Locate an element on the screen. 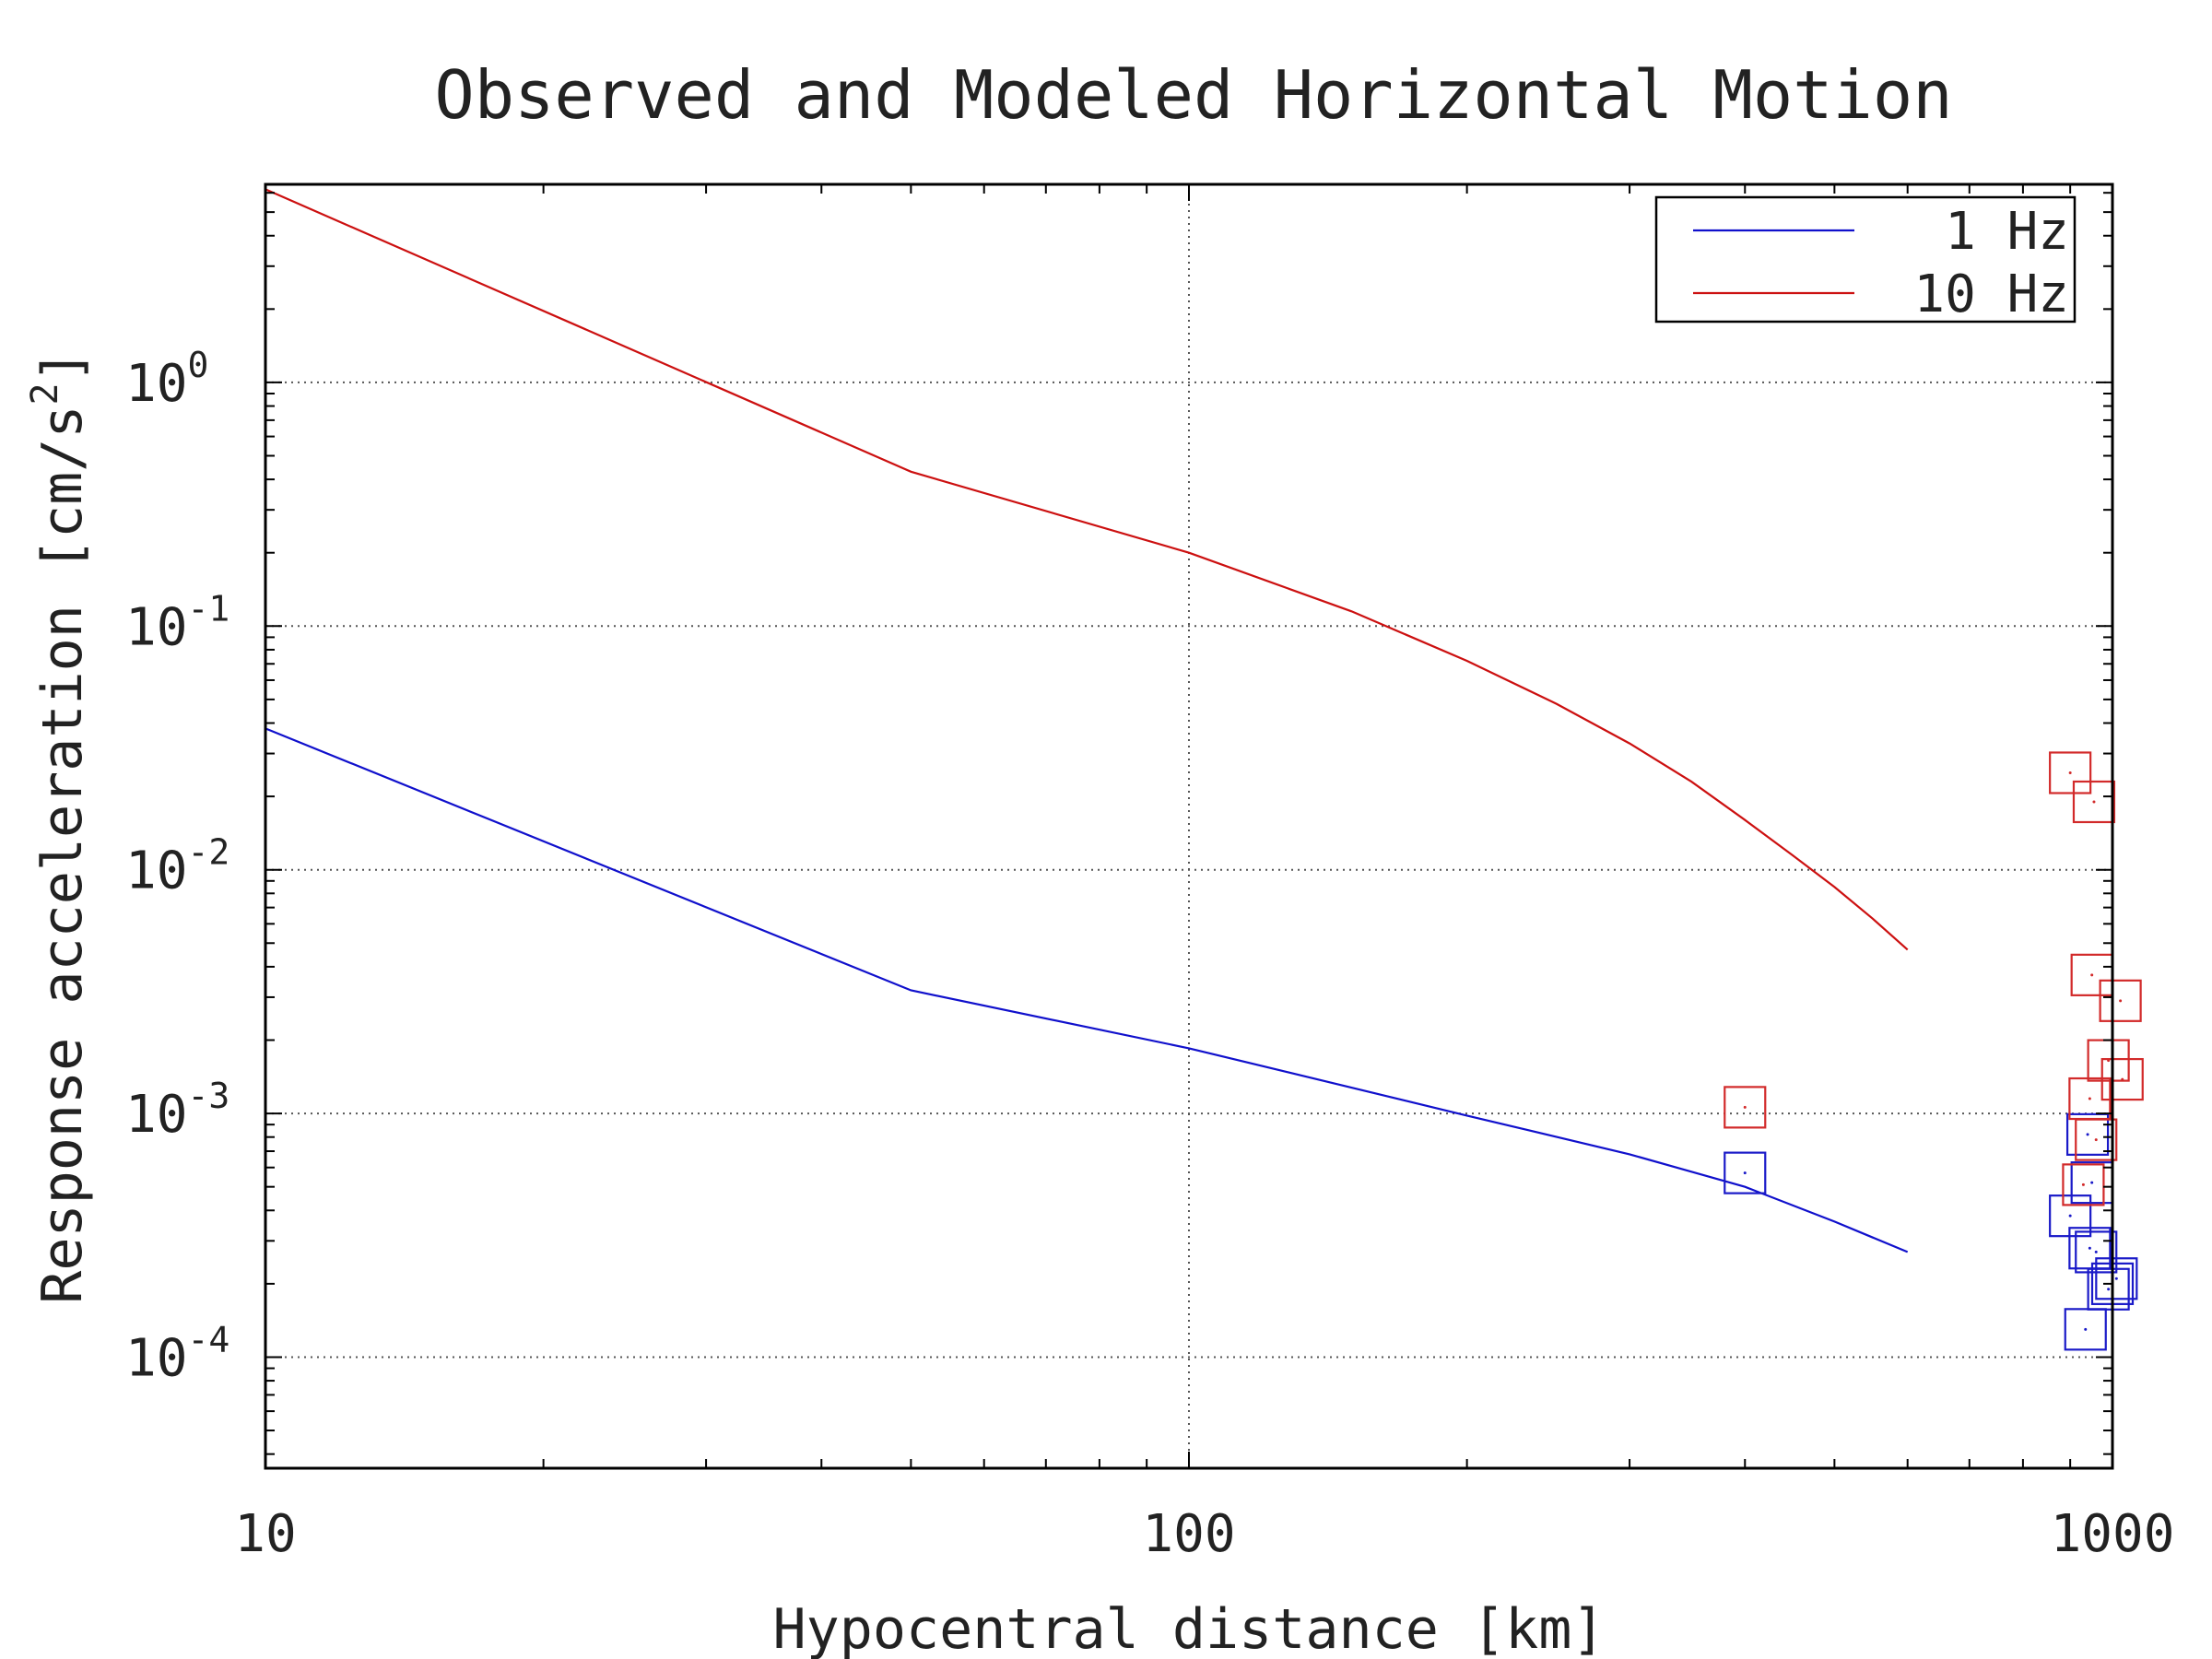 The width and height of the screenshot is (2212, 1659). svg-text: Response acceleration [cm/s2] is located at coordinates (59, 826).